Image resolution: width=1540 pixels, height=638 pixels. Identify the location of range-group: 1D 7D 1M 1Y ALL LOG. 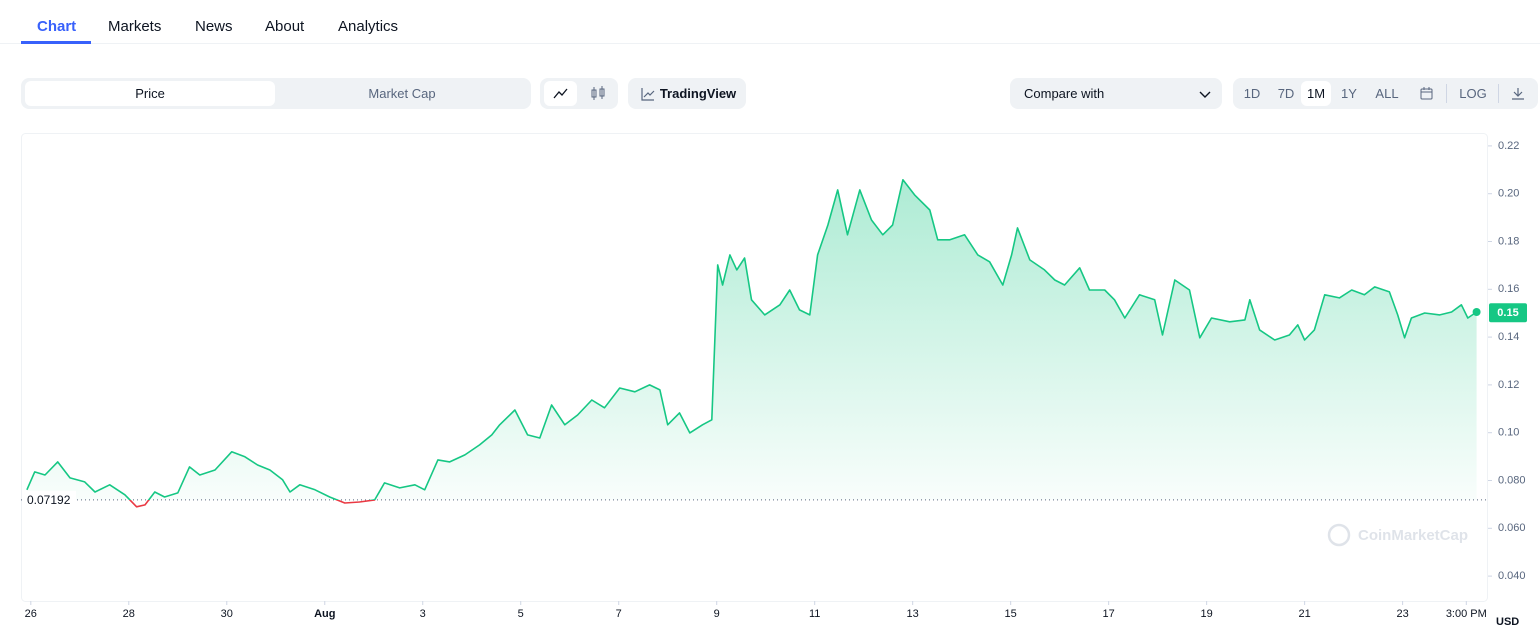
(1385, 93).